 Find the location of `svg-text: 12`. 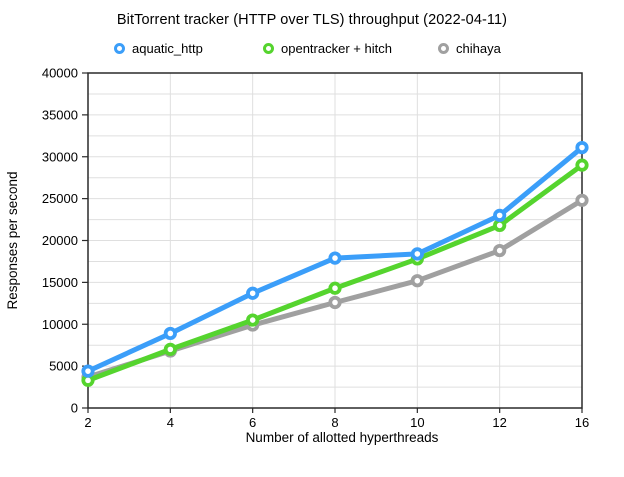

svg-text: 12 is located at coordinates (499, 422).